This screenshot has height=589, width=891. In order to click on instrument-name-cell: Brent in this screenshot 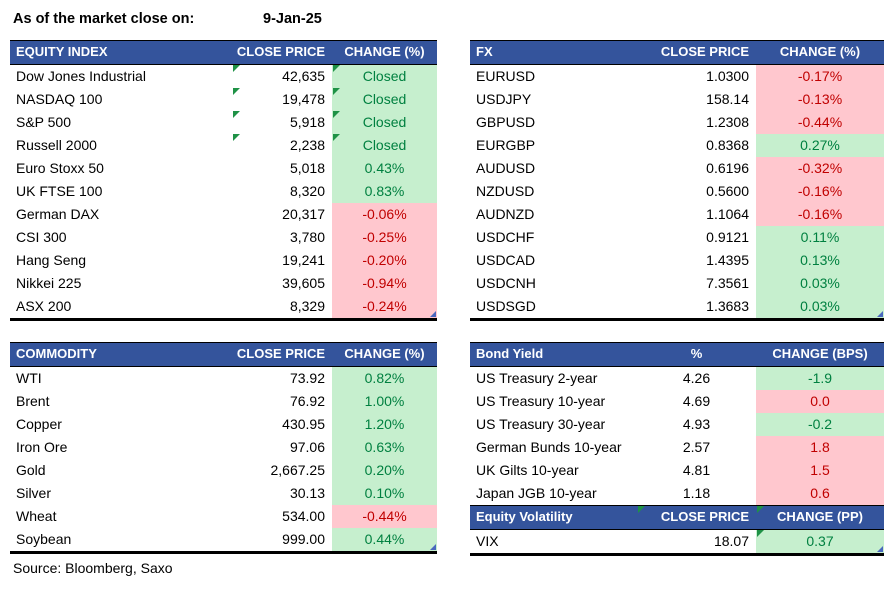, I will do `click(33, 401)`.